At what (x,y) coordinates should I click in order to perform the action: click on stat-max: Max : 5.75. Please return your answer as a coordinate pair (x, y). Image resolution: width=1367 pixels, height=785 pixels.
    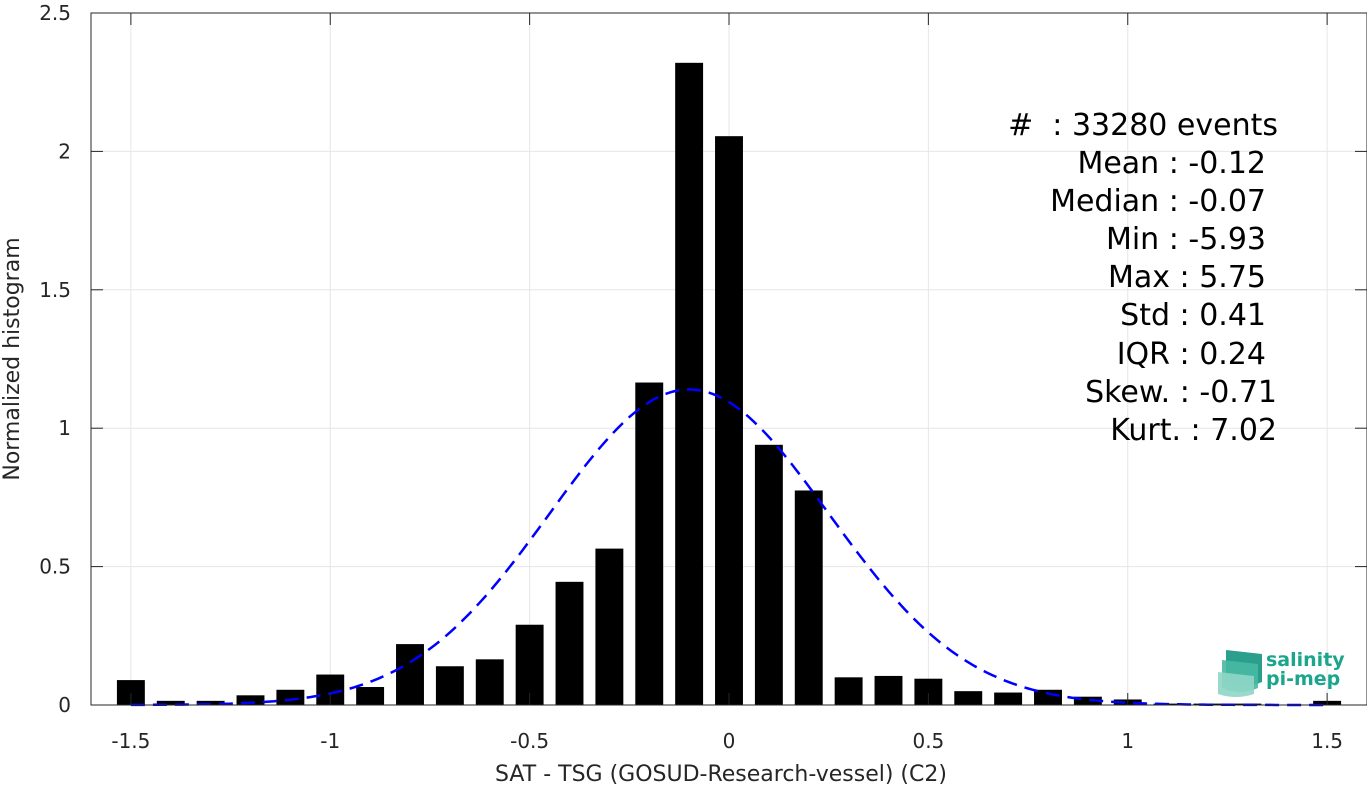
    Looking at the image, I should click on (1187, 277).